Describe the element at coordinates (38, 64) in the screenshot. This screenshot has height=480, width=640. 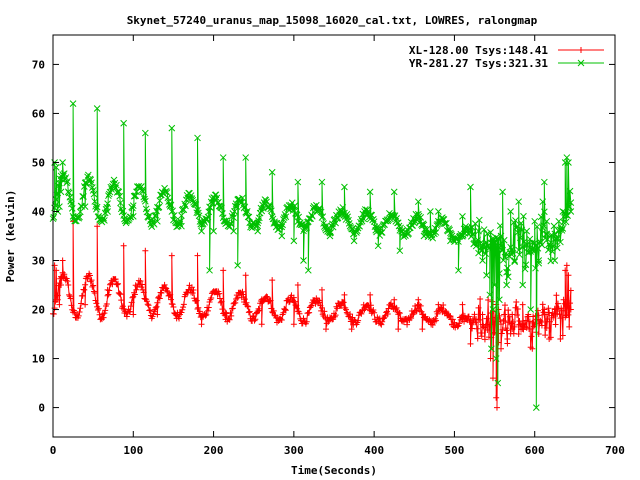
I see `y-tick-label: 70` at that location.